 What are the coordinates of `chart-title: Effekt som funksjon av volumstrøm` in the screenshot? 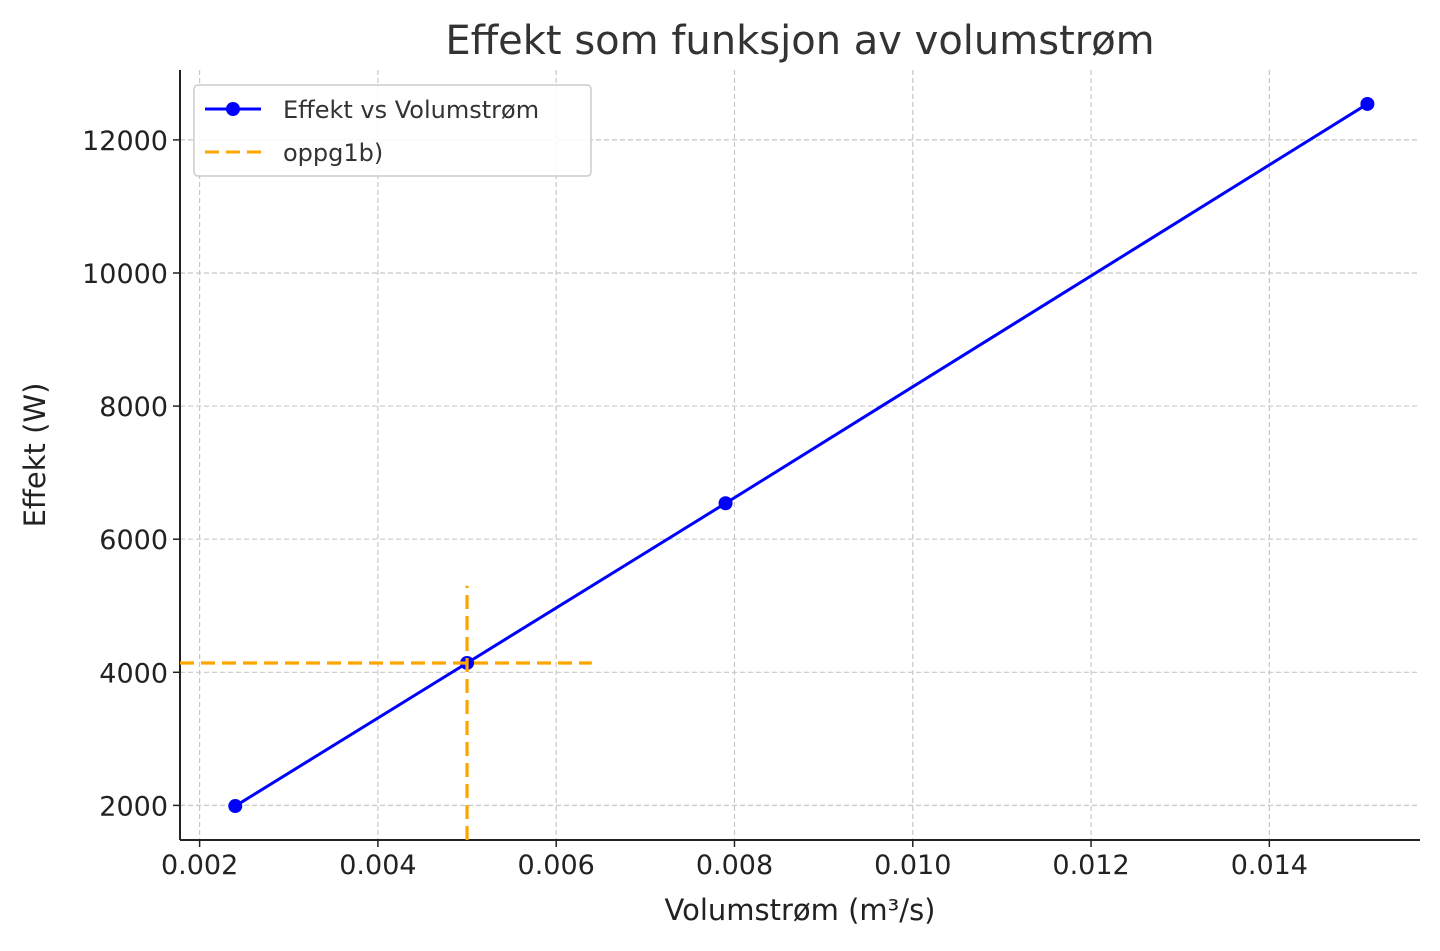 It's located at (799, 41).